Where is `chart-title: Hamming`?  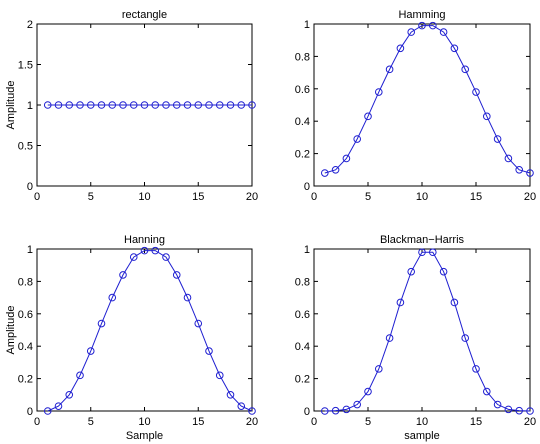 chart-title: Hamming is located at coordinates (421, 15).